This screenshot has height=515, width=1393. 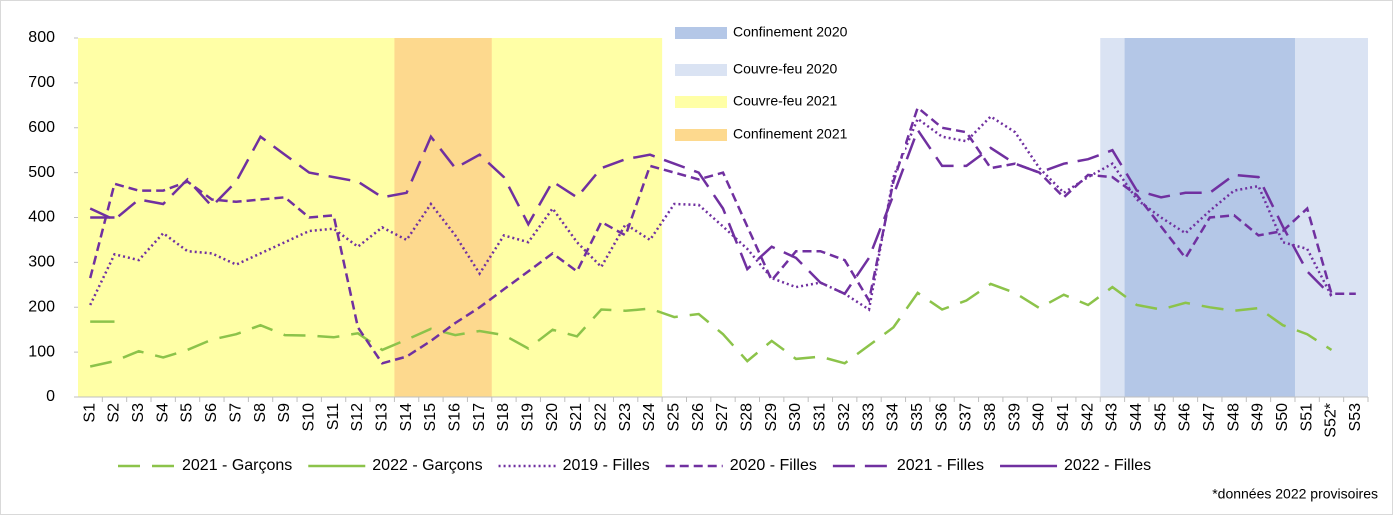 What do you see at coordinates (698, 417) in the screenshot?
I see `x-tick-label: S26` at bounding box center [698, 417].